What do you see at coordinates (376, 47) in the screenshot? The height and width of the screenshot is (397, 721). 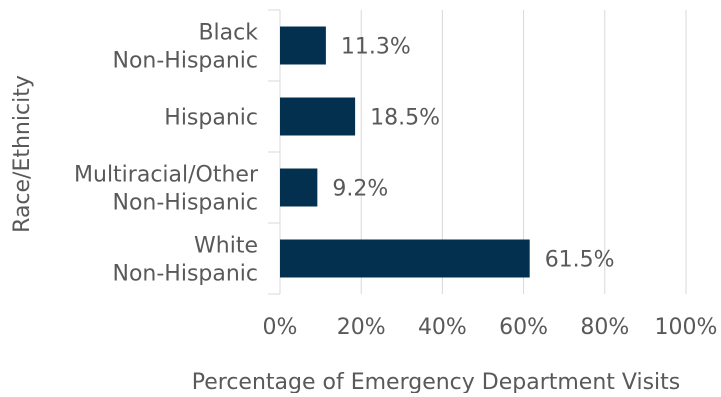 I see `data-label: 11.3%` at bounding box center [376, 47].